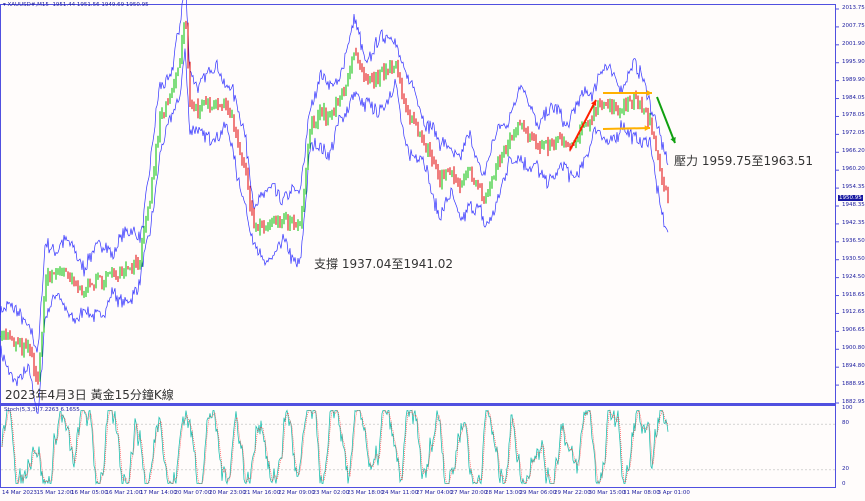  I want to click on time-axis-label: 31 Mar 08:00, so click(641, 493).